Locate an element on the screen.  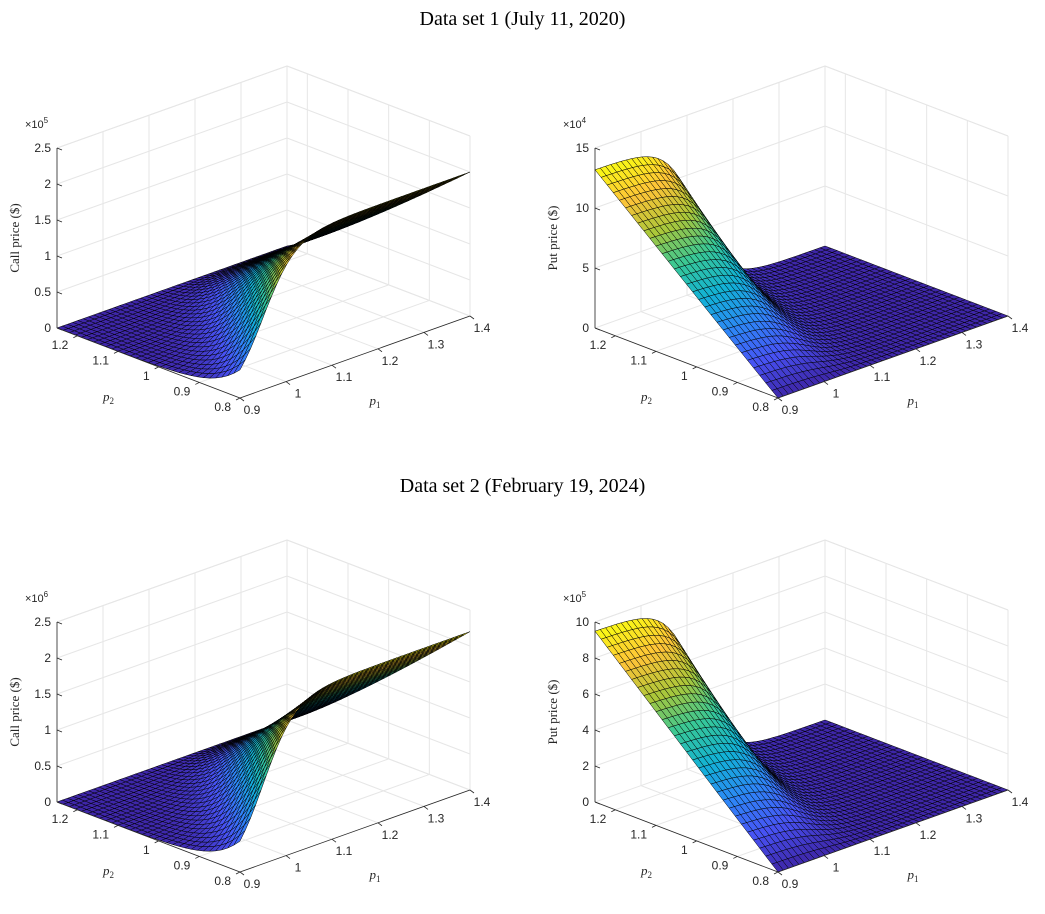
z-tick-label: 10 is located at coordinates (583, 208).